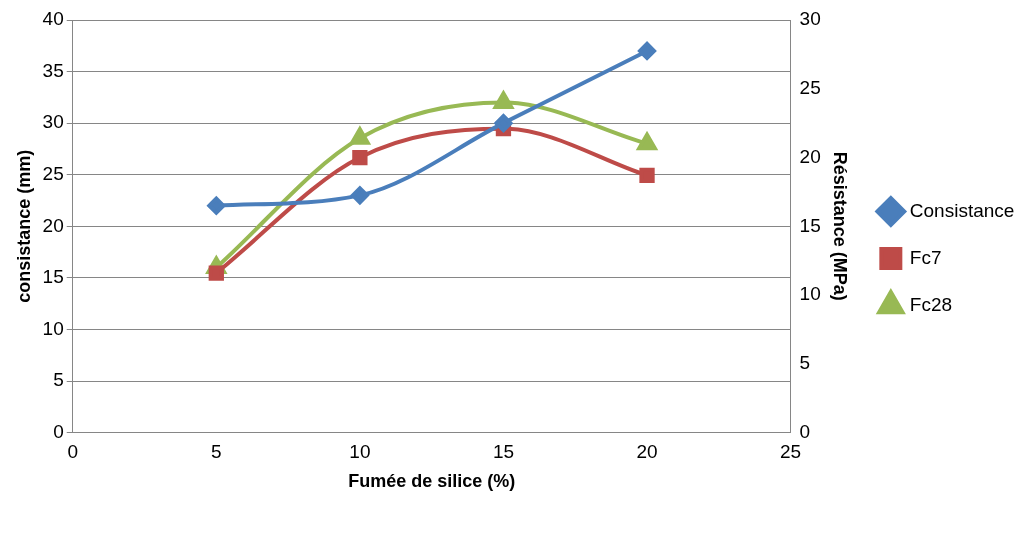 This screenshot has width=1032, height=547. I want to click on y2-tick-label: 15, so click(810, 225).